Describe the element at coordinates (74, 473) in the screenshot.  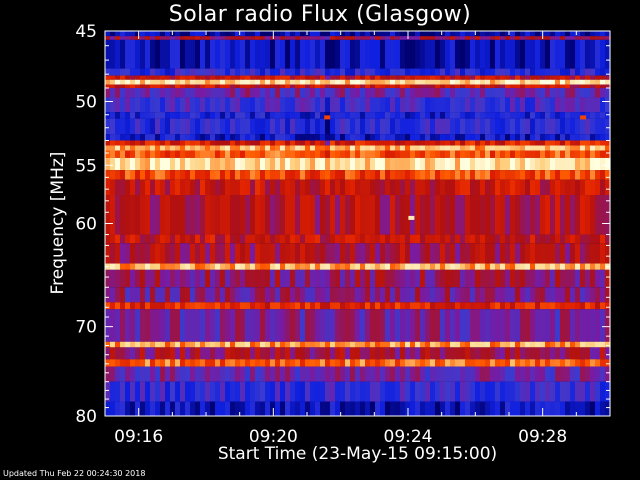
I see `updated-timestamp: Updated Thu Feb 22 00:24:30 2018` at that location.